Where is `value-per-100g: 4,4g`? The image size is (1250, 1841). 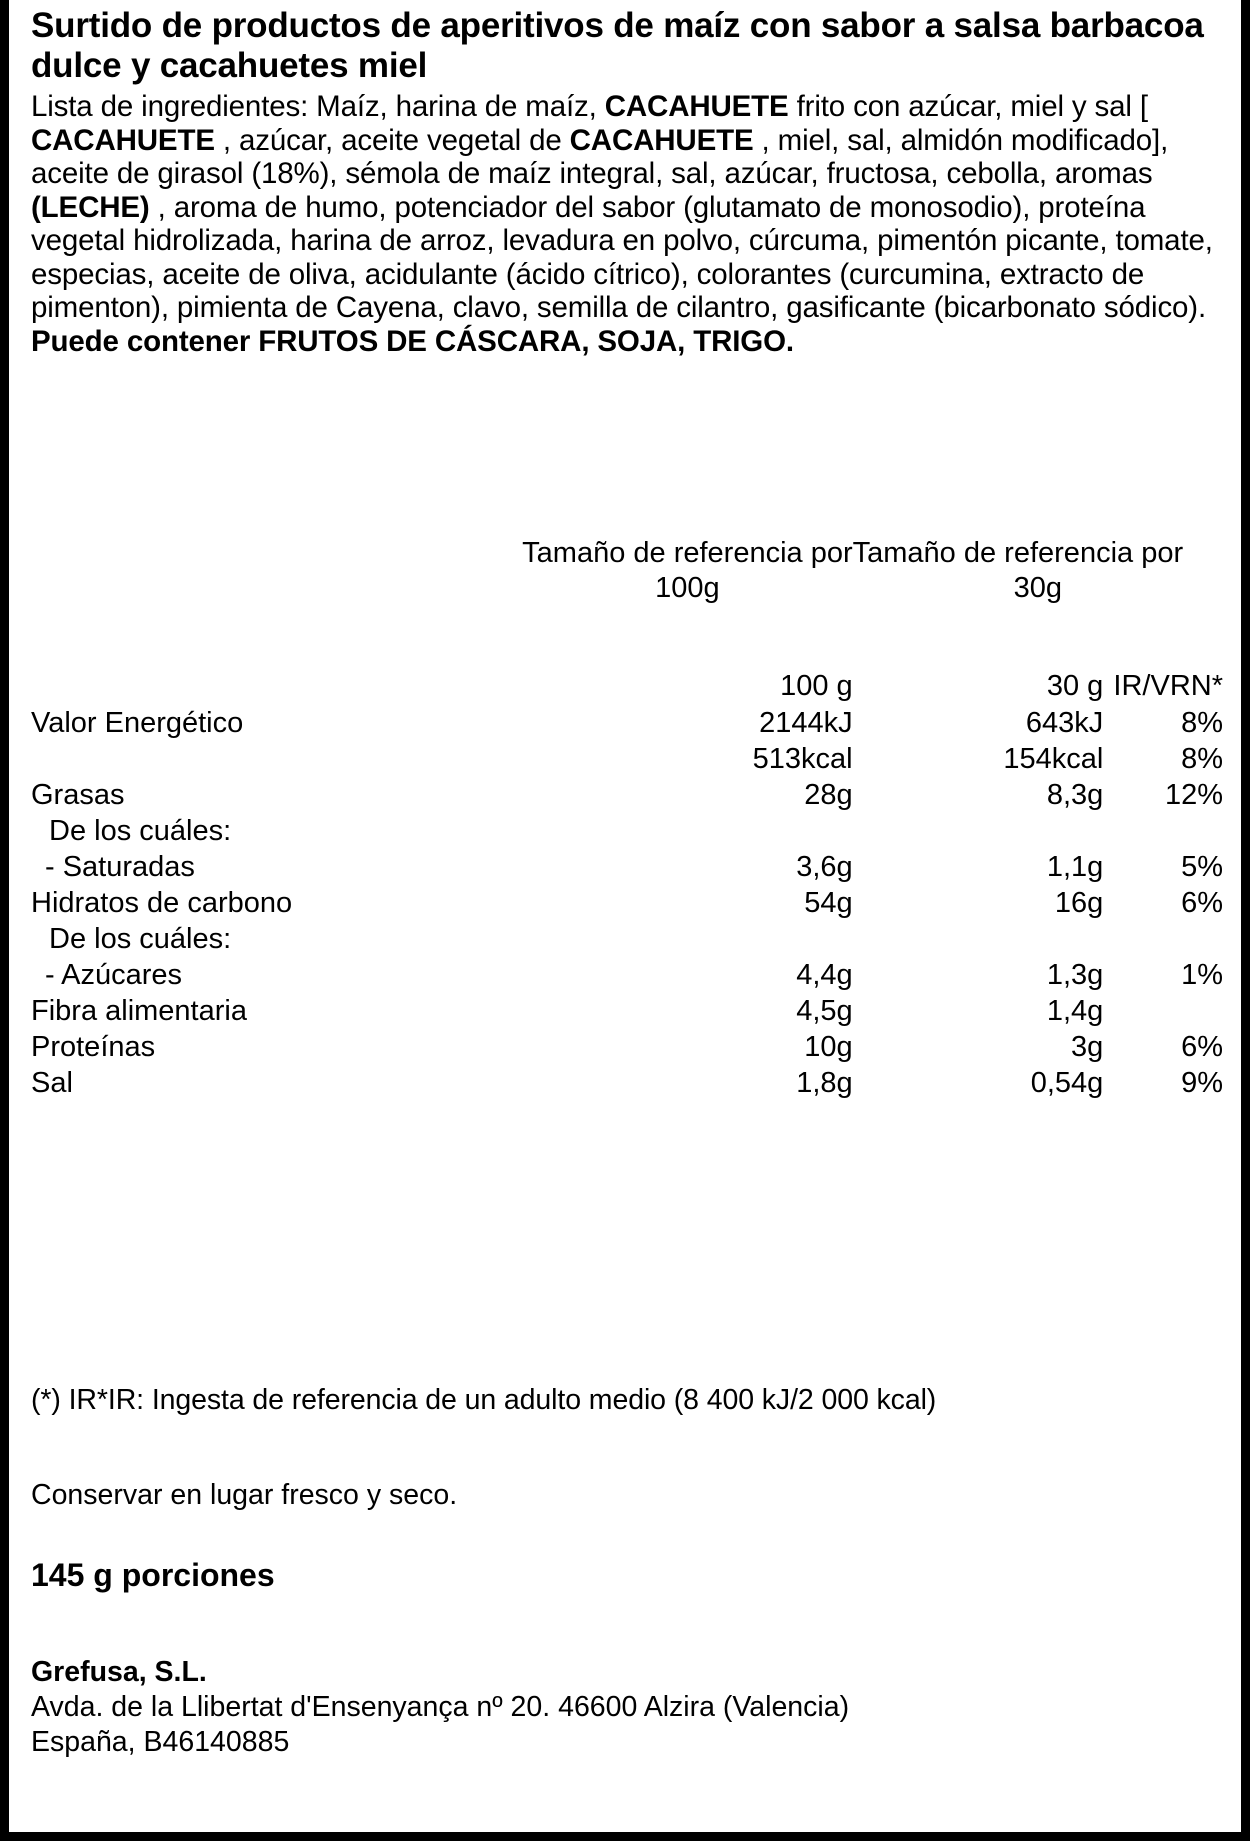
value-per-100g: 4,4g is located at coordinates (824, 975).